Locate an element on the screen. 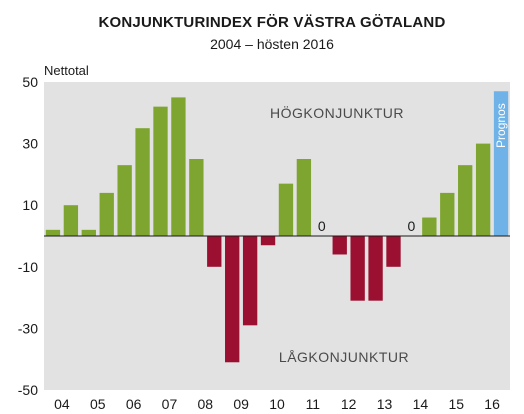 Image resolution: width=524 pixels, height=414 pixels. x-tick-label: 14 is located at coordinates (421, 404).